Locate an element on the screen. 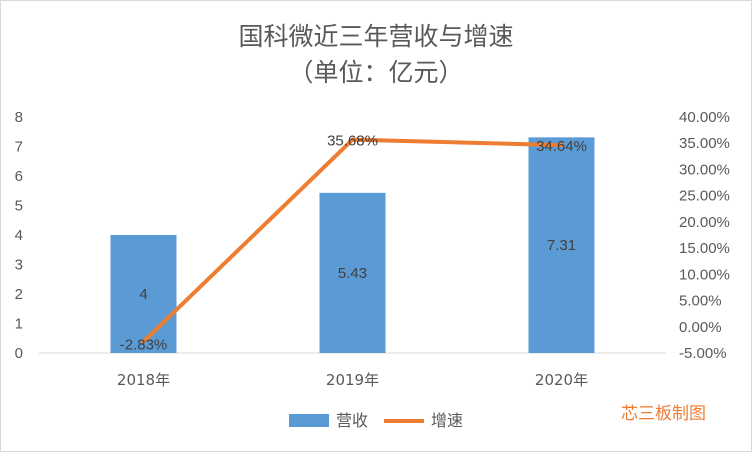 The image size is (752, 452). right-tick-label: -5.00% is located at coordinates (703, 353).